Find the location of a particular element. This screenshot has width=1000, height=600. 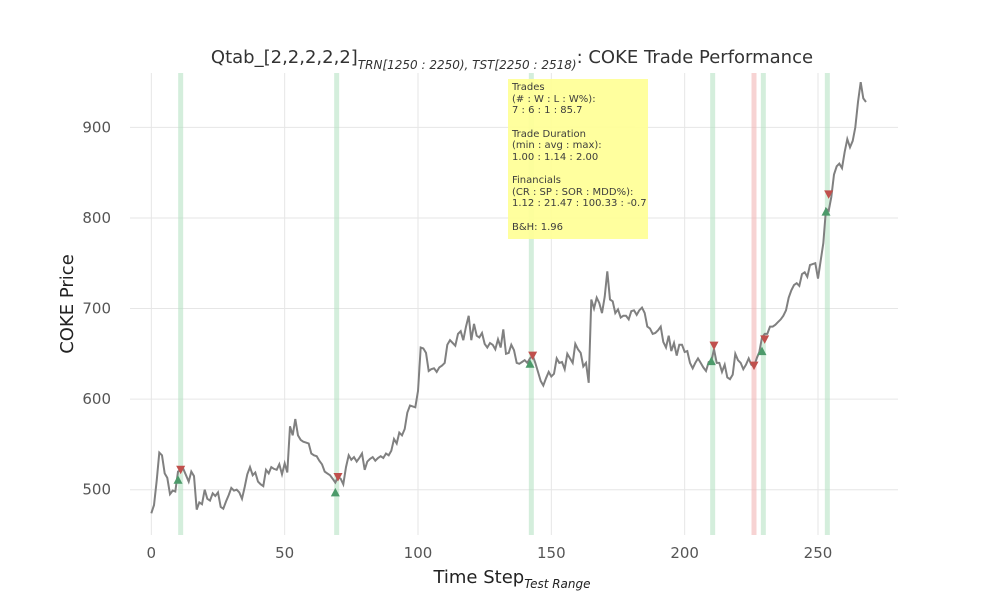

x-tick-label: 0 is located at coordinates (152, 553).